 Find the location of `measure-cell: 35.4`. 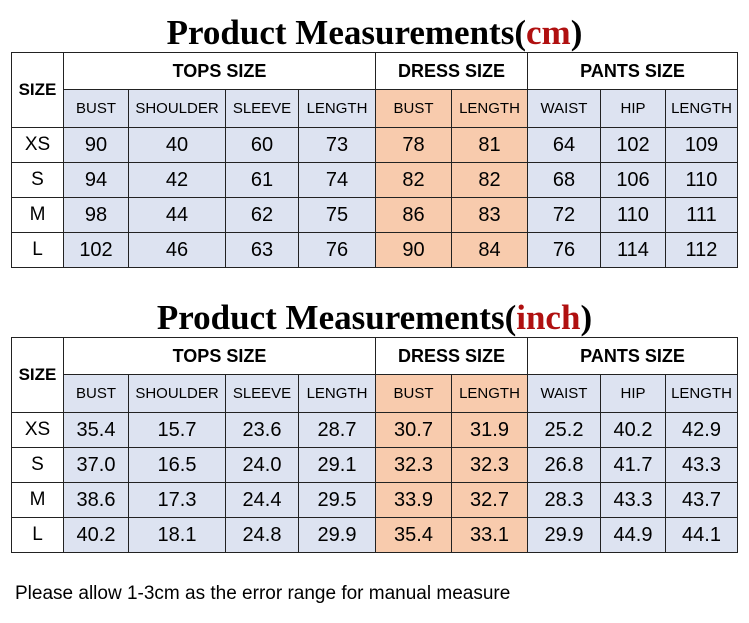

measure-cell: 35.4 is located at coordinates (96, 430).